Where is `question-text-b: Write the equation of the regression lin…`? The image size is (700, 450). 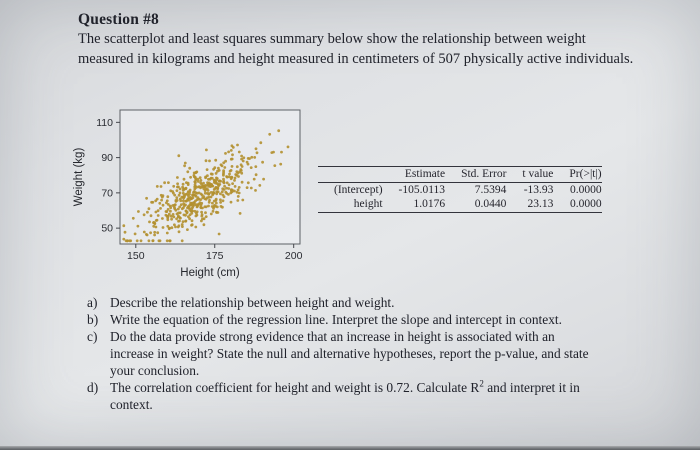 question-text-b: Write the equation of the regression lin… is located at coordinates (336, 319).